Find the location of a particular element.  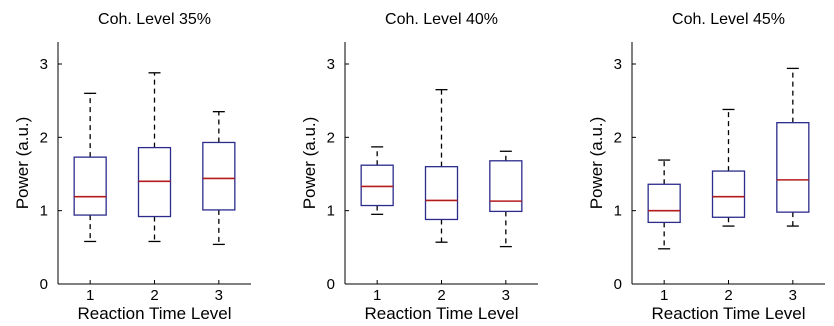

chart-title: Coh. Level 35% is located at coordinates (154, 19).